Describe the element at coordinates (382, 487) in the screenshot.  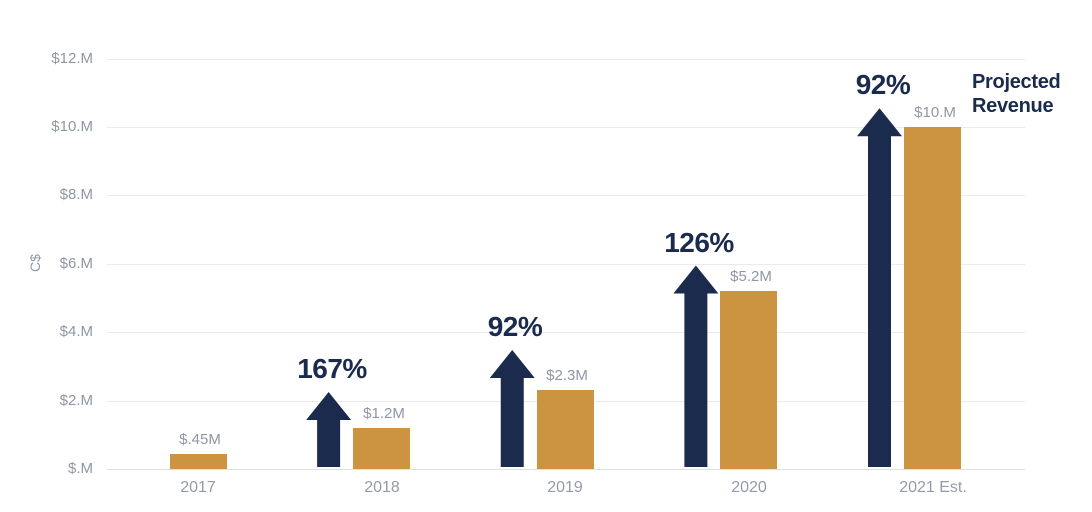
I see `x-axis-label: 2018` at that location.